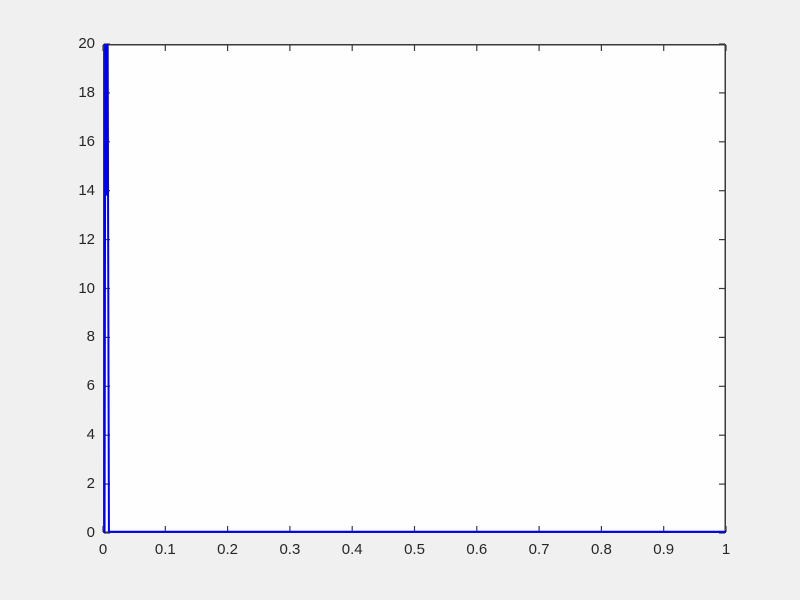 Image resolution: width=800 pixels, height=600 pixels. I want to click on x-tick-label: 1, so click(726, 549).